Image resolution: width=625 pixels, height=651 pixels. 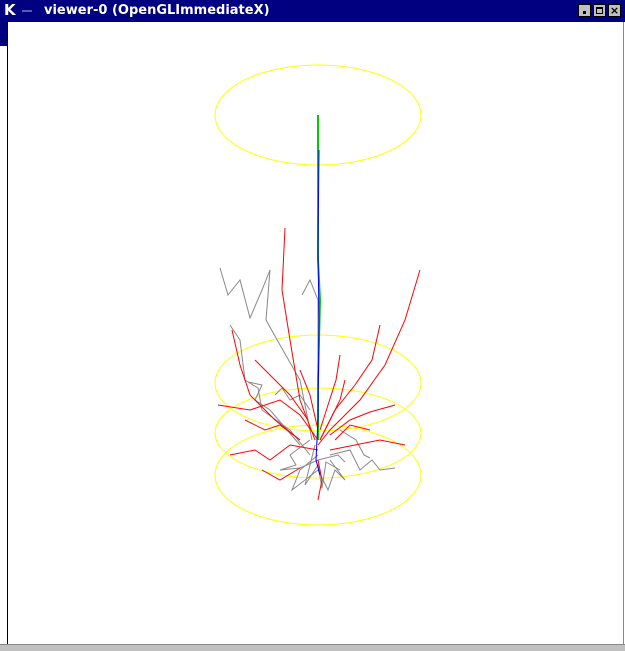 What do you see at coordinates (27, 11) in the screenshot?
I see `menu-dash` at bounding box center [27, 11].